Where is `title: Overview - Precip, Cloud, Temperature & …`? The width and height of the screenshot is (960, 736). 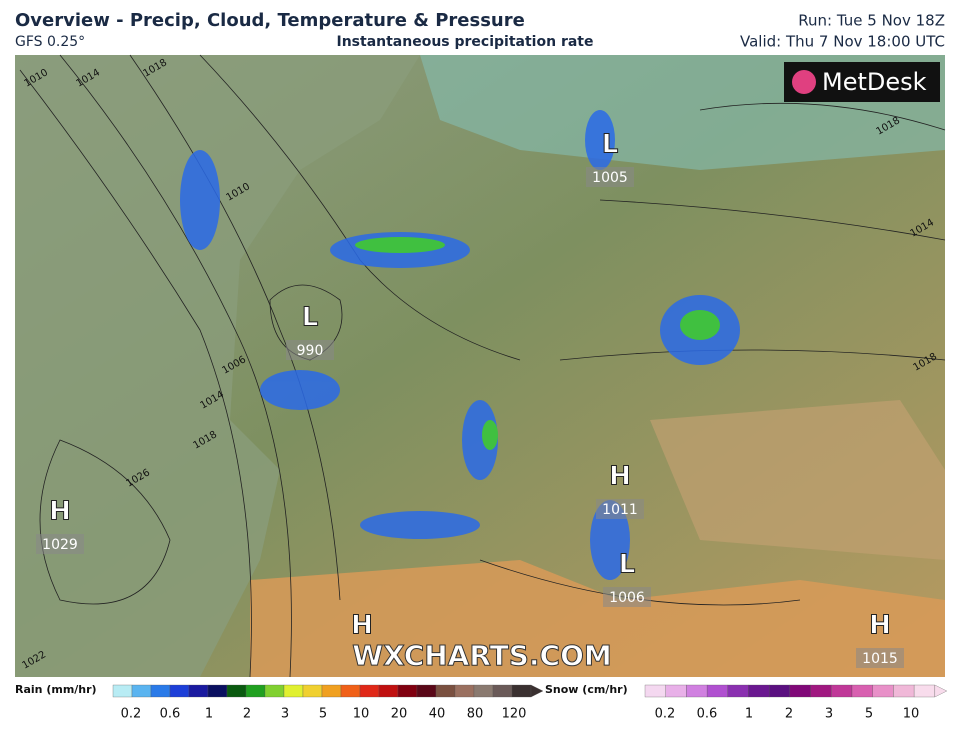
title: Overview - Precip, Cloud, Temperature & … is located at coordinates (270, 20).